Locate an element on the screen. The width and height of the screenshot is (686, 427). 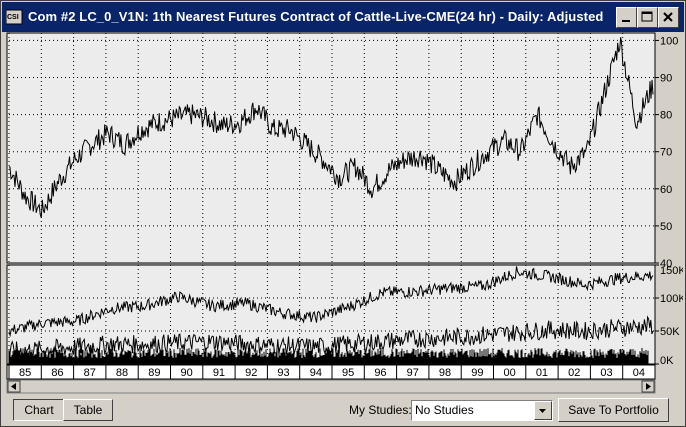
price-tick-label: 60 is located at coordinates (666, 190).